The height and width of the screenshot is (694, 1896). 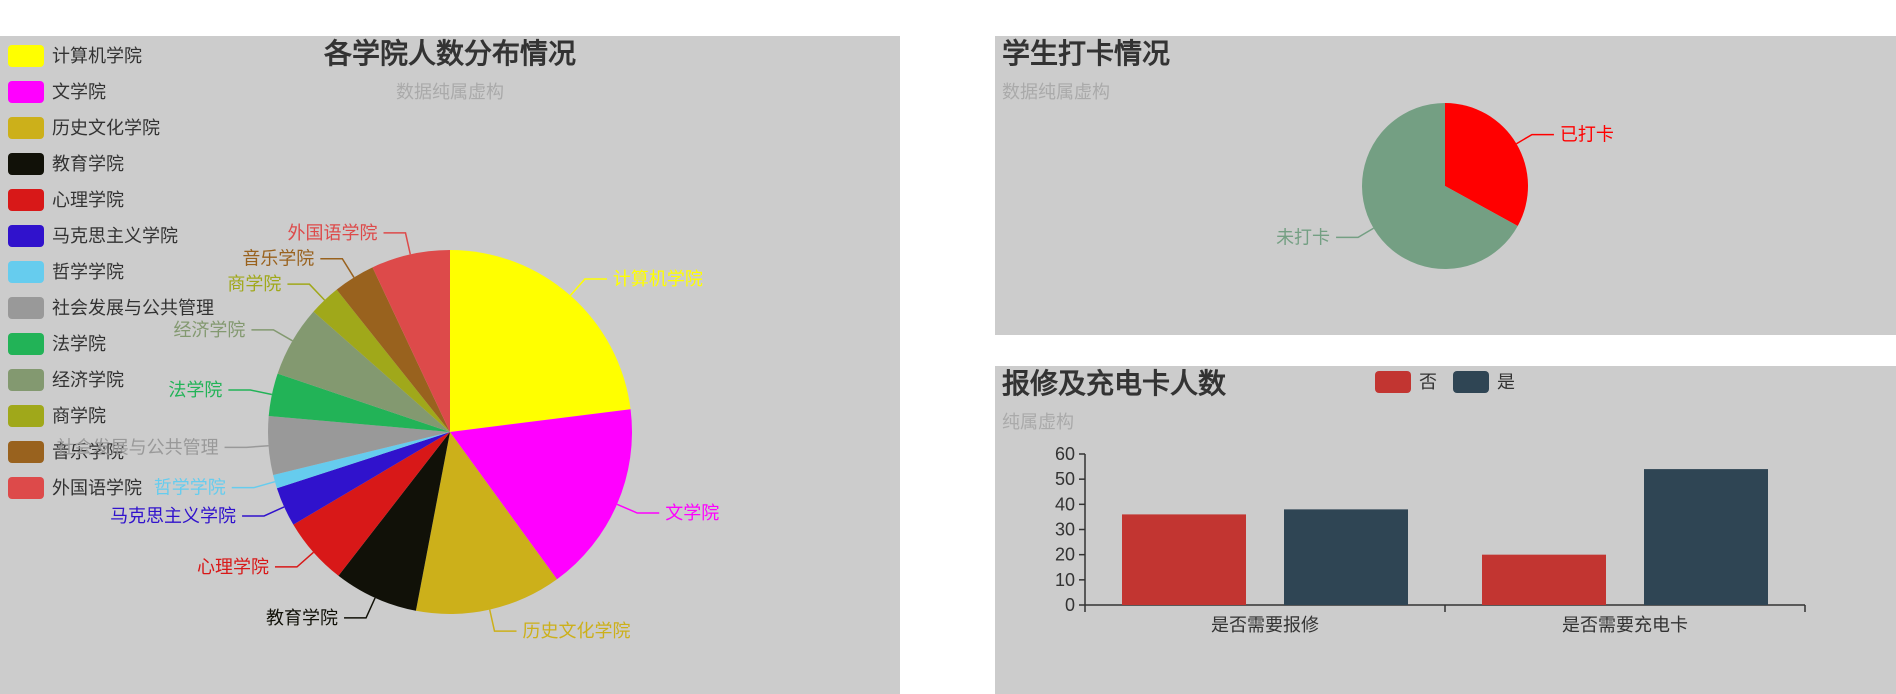 What do you see at coordinates (106, 128) in the screenshot?
I see `college-legend-label-item-2: 历史文化学院` at bounding box center [106, 128].